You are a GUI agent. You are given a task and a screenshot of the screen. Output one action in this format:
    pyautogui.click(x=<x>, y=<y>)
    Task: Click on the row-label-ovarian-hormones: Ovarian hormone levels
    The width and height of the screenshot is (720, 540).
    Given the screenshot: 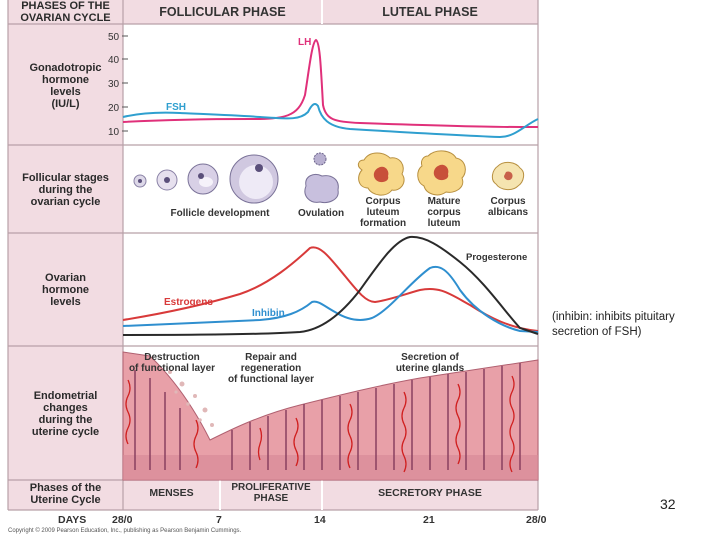 What is the action you would take?
    pyautogui.click(x=65, y=290)
    